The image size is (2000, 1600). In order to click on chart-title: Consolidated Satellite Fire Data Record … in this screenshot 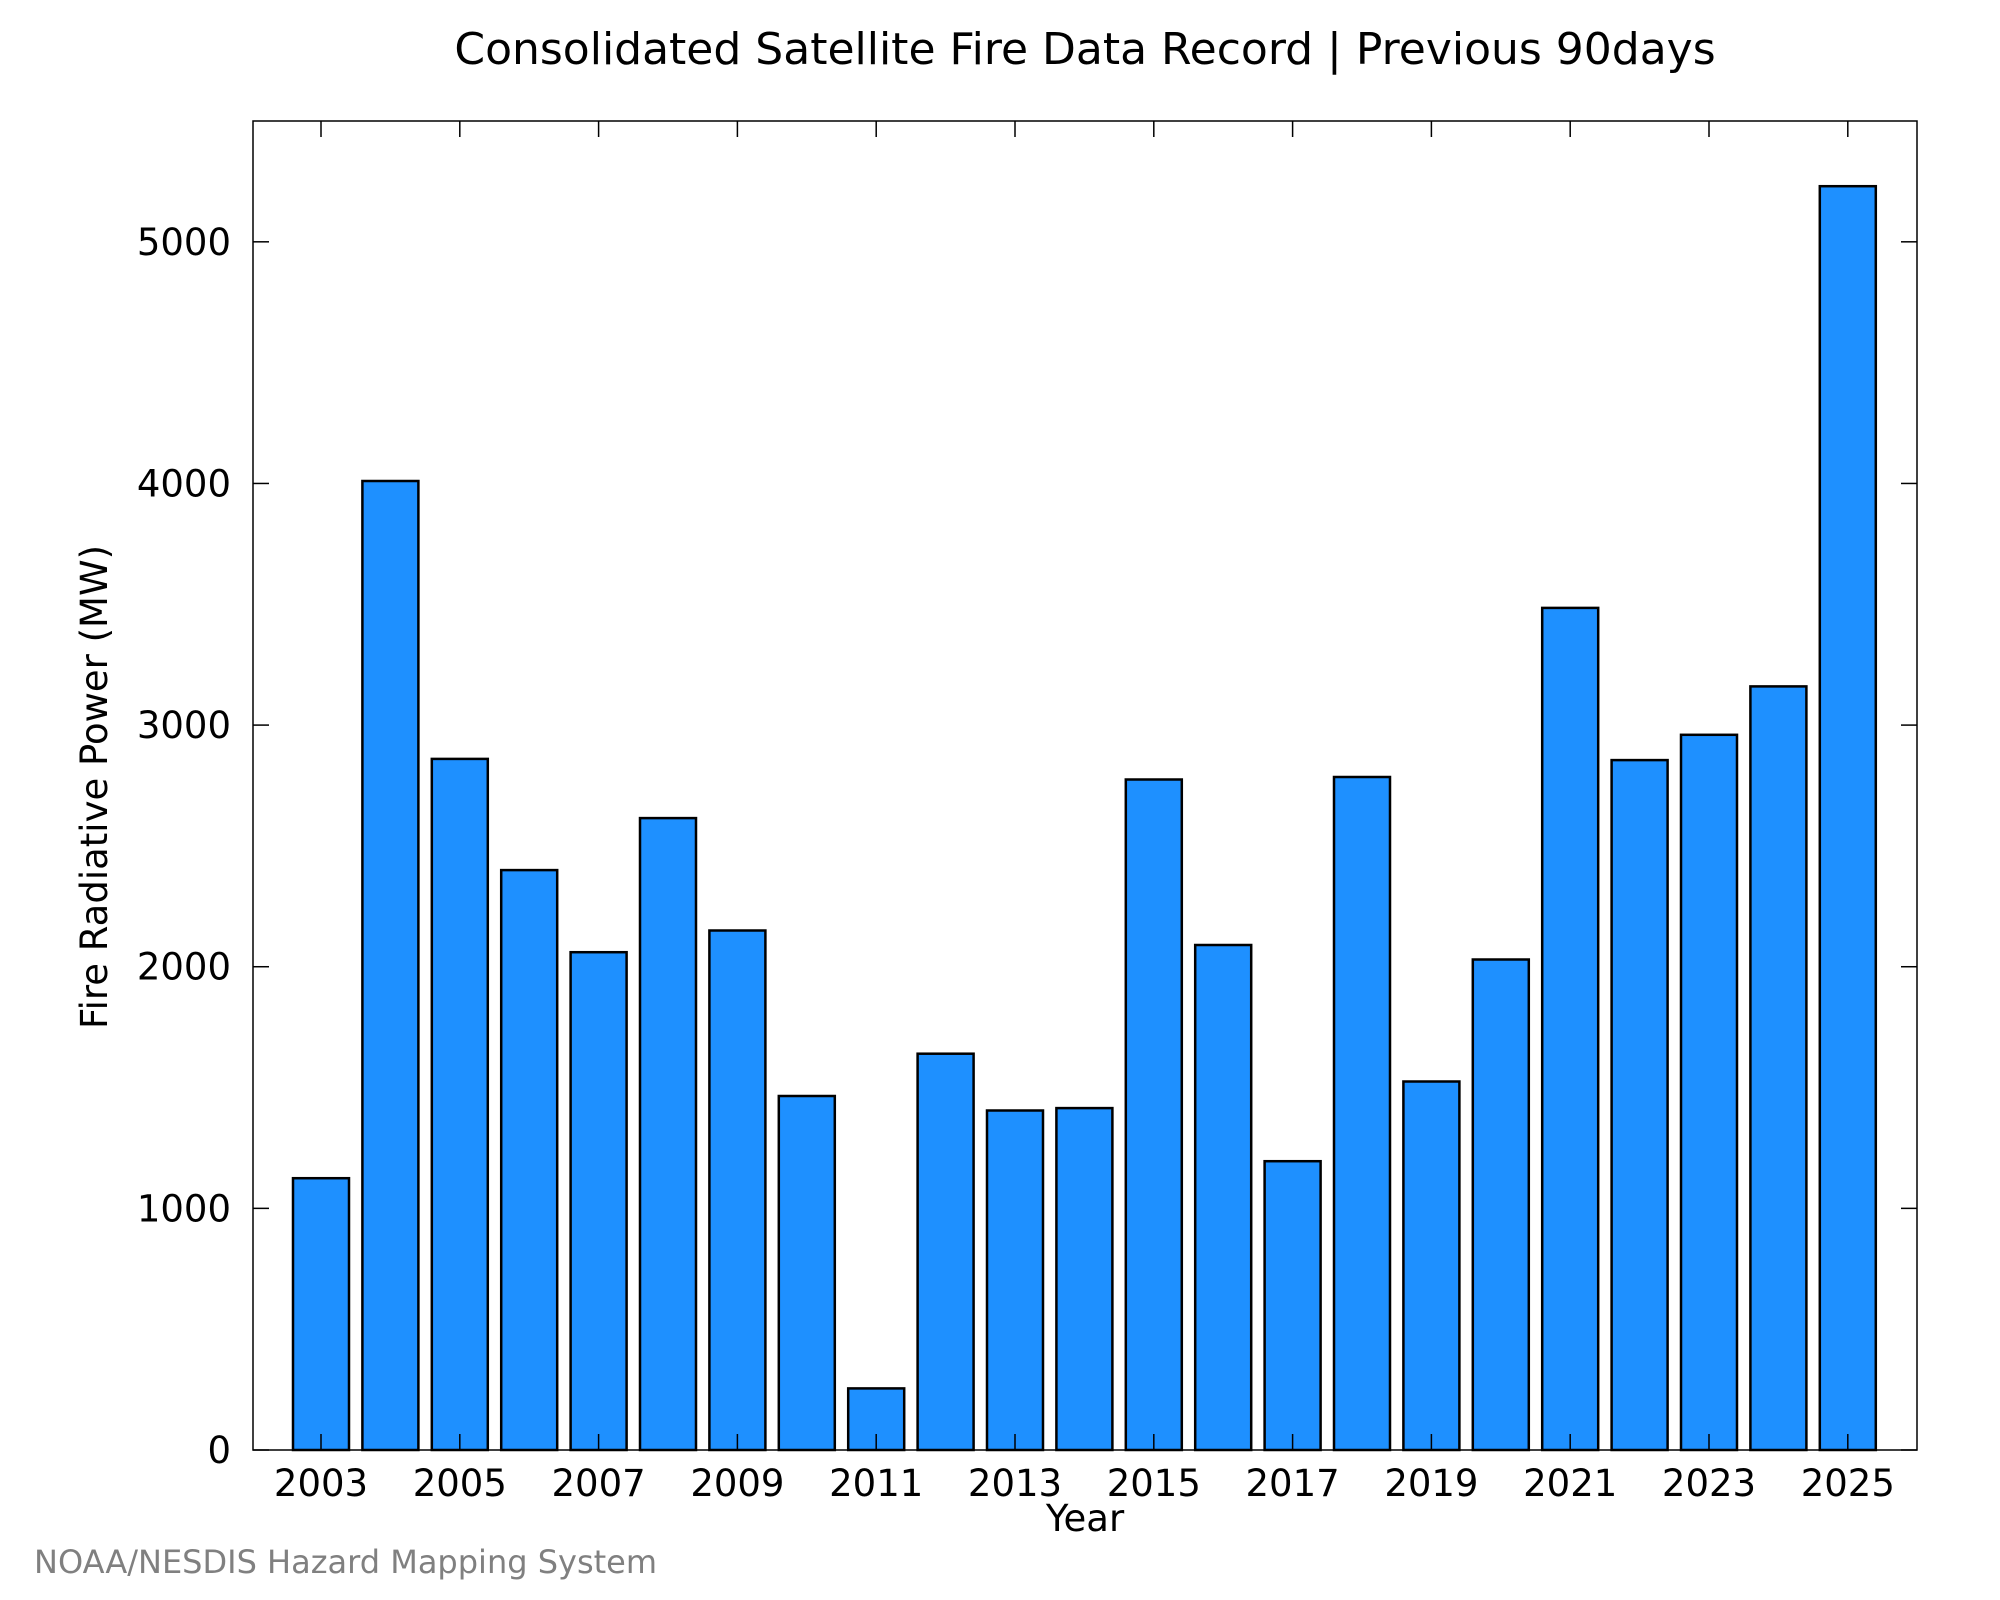, I will do `click(1084, 49)`.